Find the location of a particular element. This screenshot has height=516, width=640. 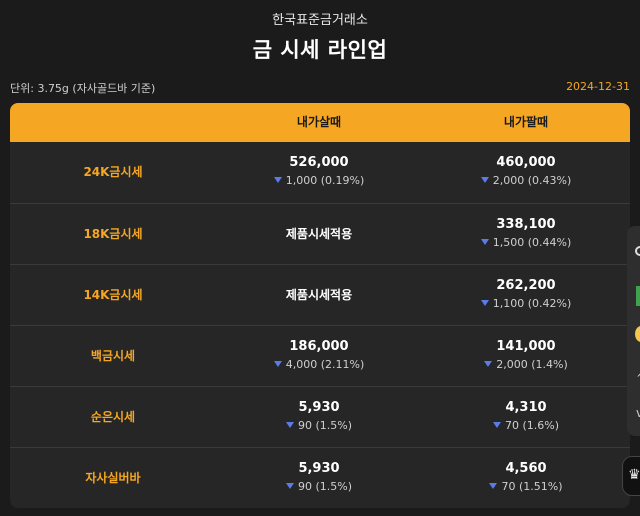

row-label-cell: 자사실버바 is located at coordinates (113, 478).